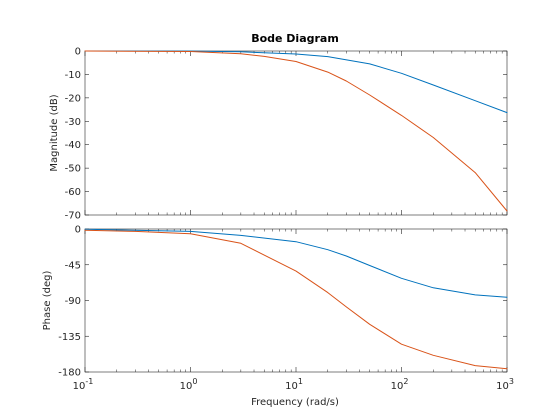  What do you see at coordinates (47, 301) in the screenshot?
I see `phase-y-axis-label: Phase (deg)` at bounding box center [47, 301].